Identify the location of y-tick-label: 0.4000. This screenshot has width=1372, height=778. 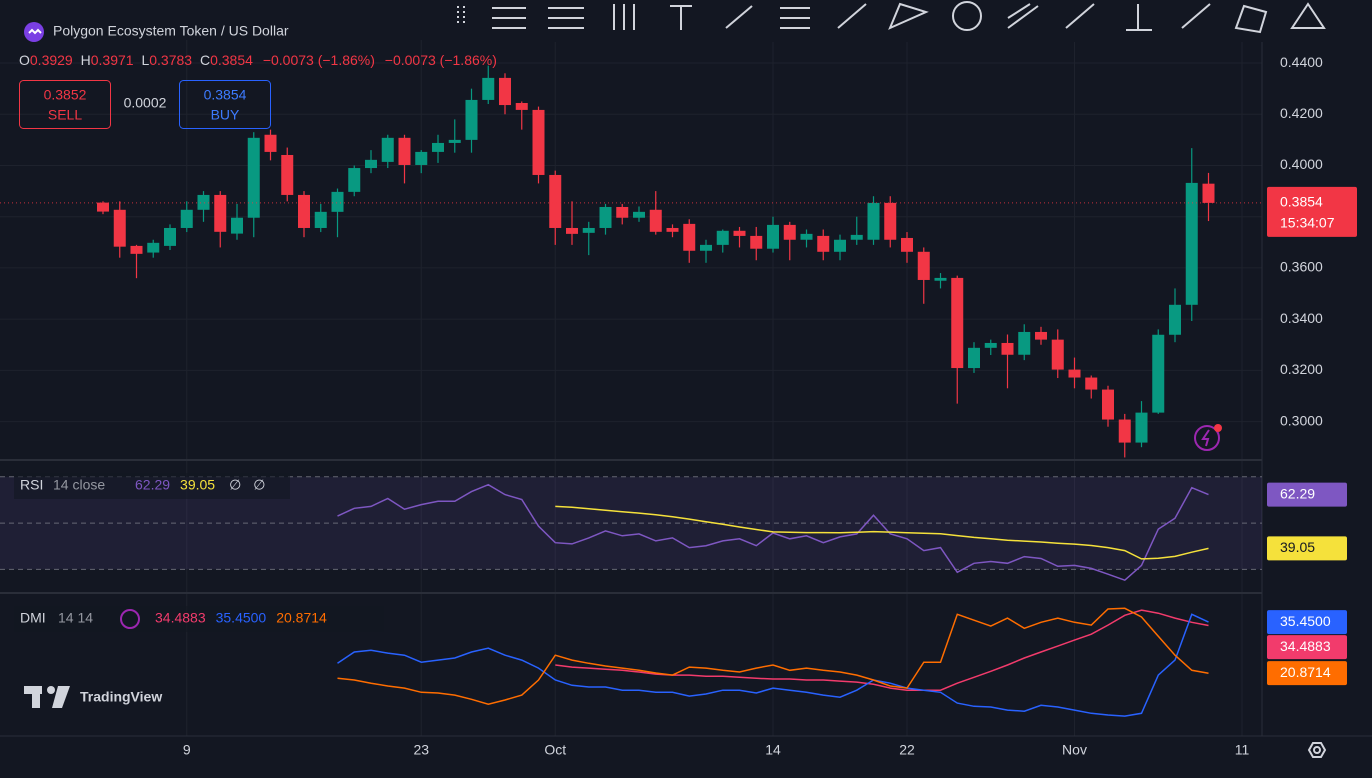
(1301, 164).